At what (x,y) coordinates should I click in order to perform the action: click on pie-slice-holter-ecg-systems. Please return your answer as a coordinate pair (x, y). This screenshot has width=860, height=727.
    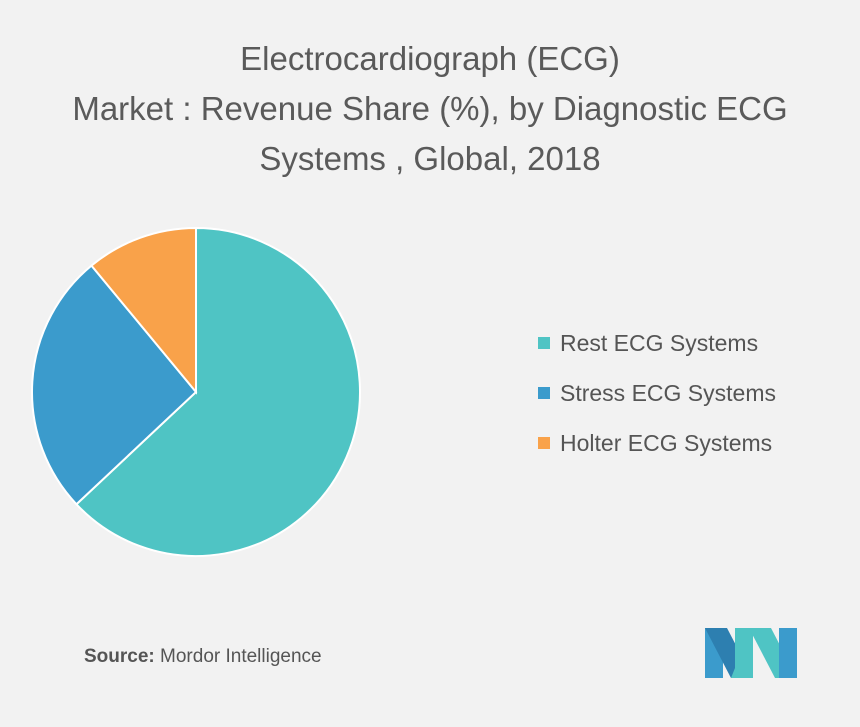
    Looking at the image, I should click on (143, 310).